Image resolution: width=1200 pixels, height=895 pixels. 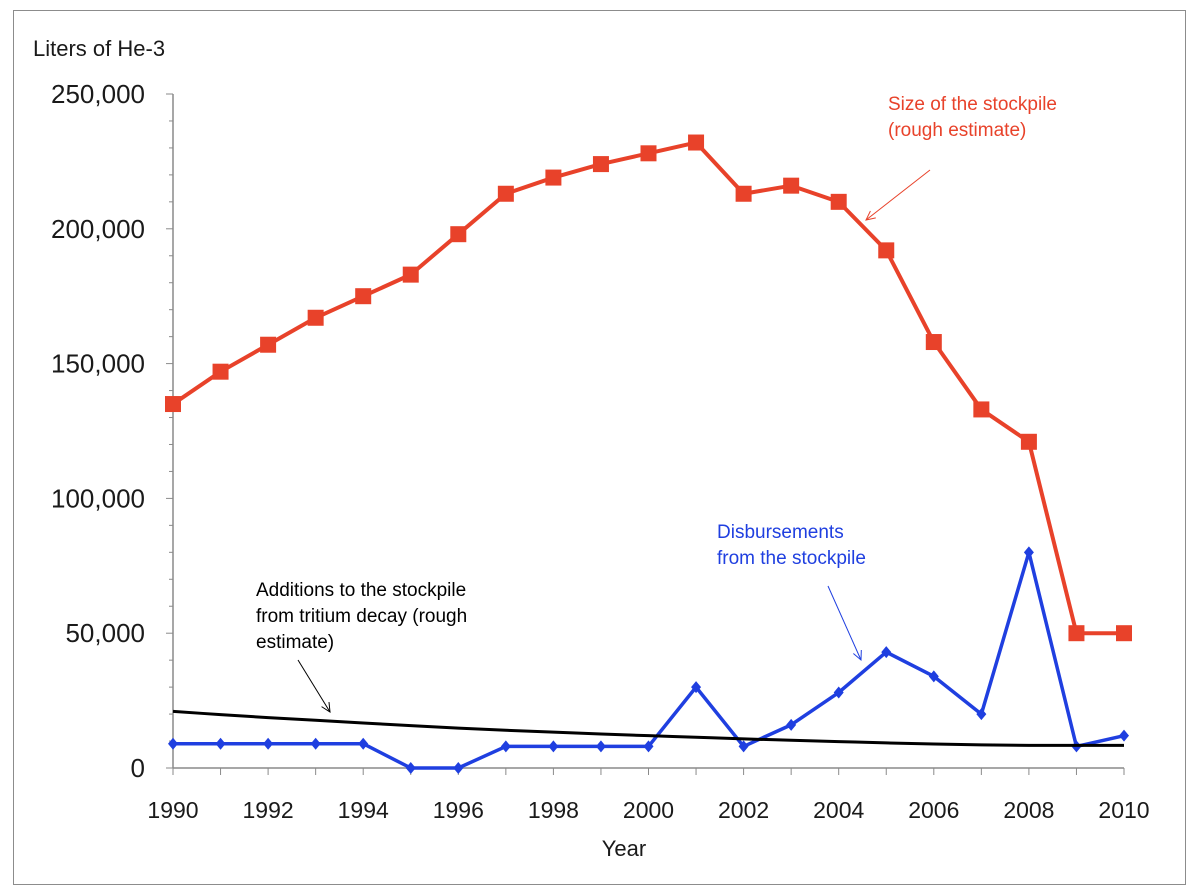 What do you see at coordinates (1123, 810) in the screenshot?
I see `x-tick-label: 2010` at bounding box center [1123, 810].